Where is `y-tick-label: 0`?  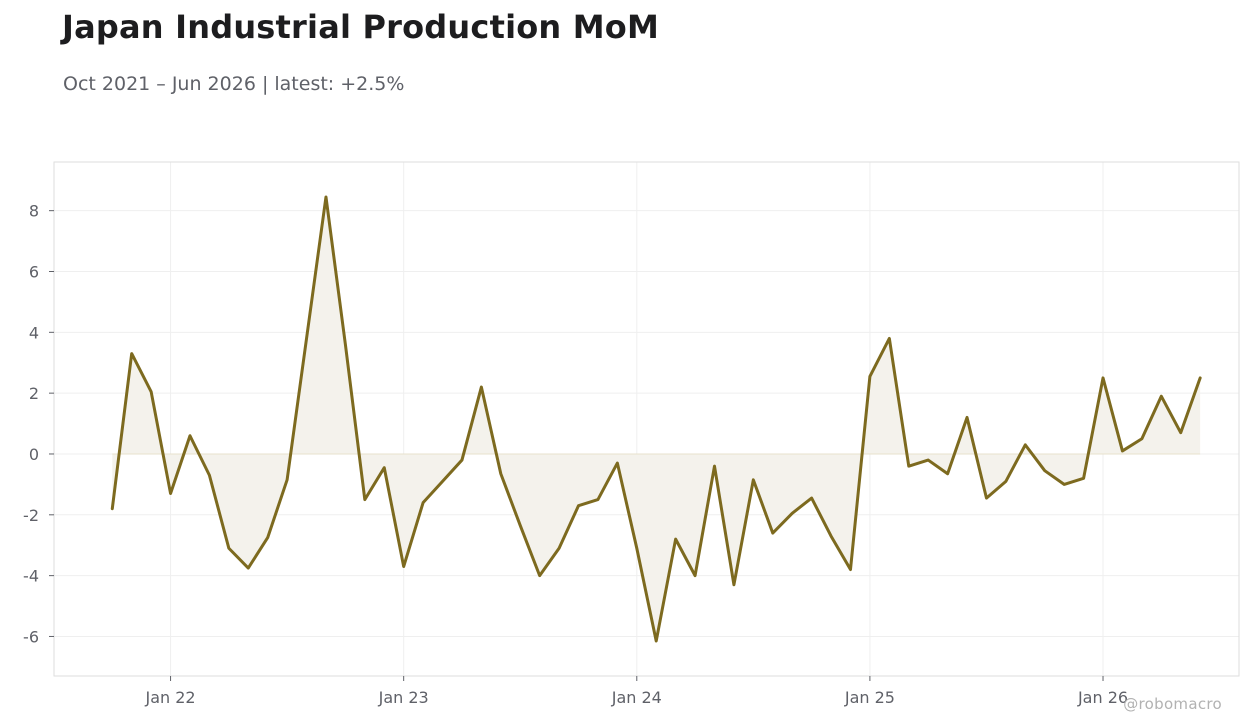
y-tick-label: 0 is located at coordinates (34, 454).